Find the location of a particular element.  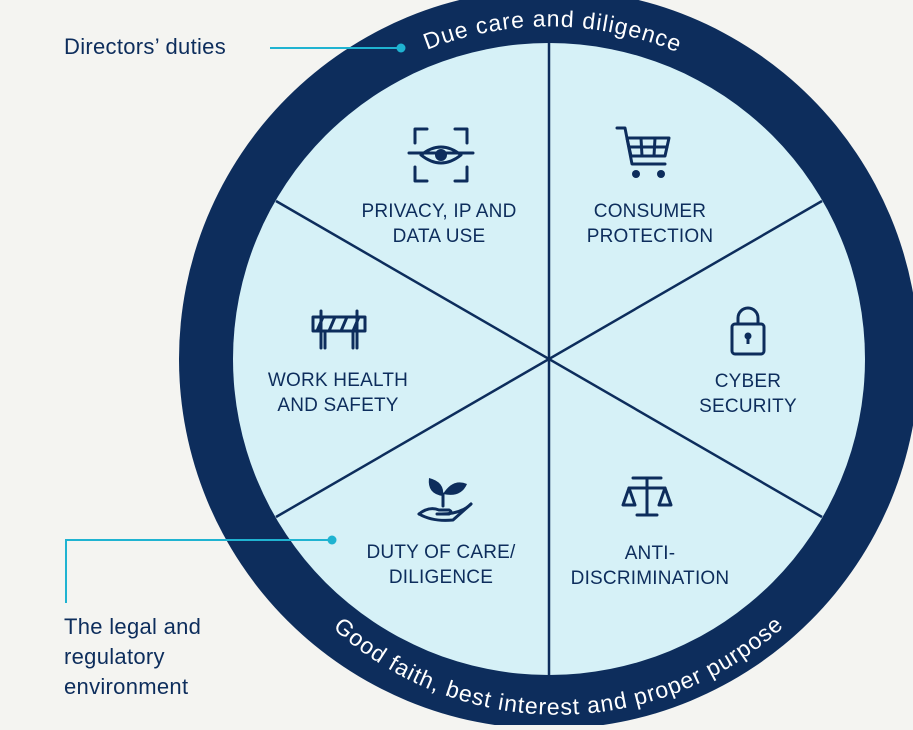

hand-plant-icon is located at coordinates (445, 500).